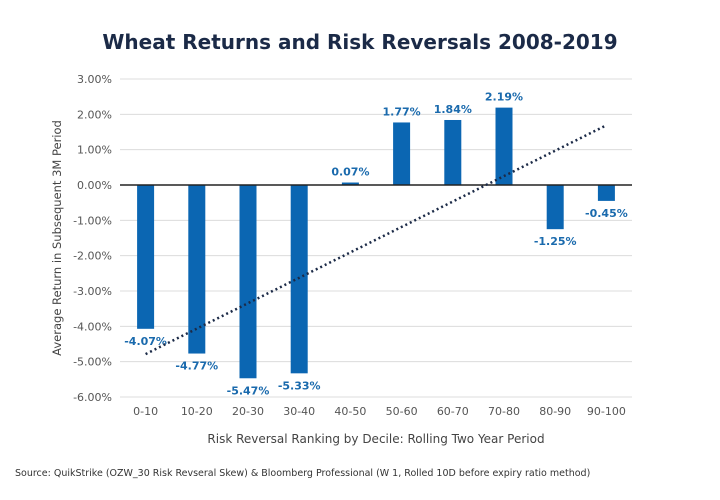  Describe the element at coordinates (299, 411) in the screenshot. I see `x-tick-label: 30-40` at that location.